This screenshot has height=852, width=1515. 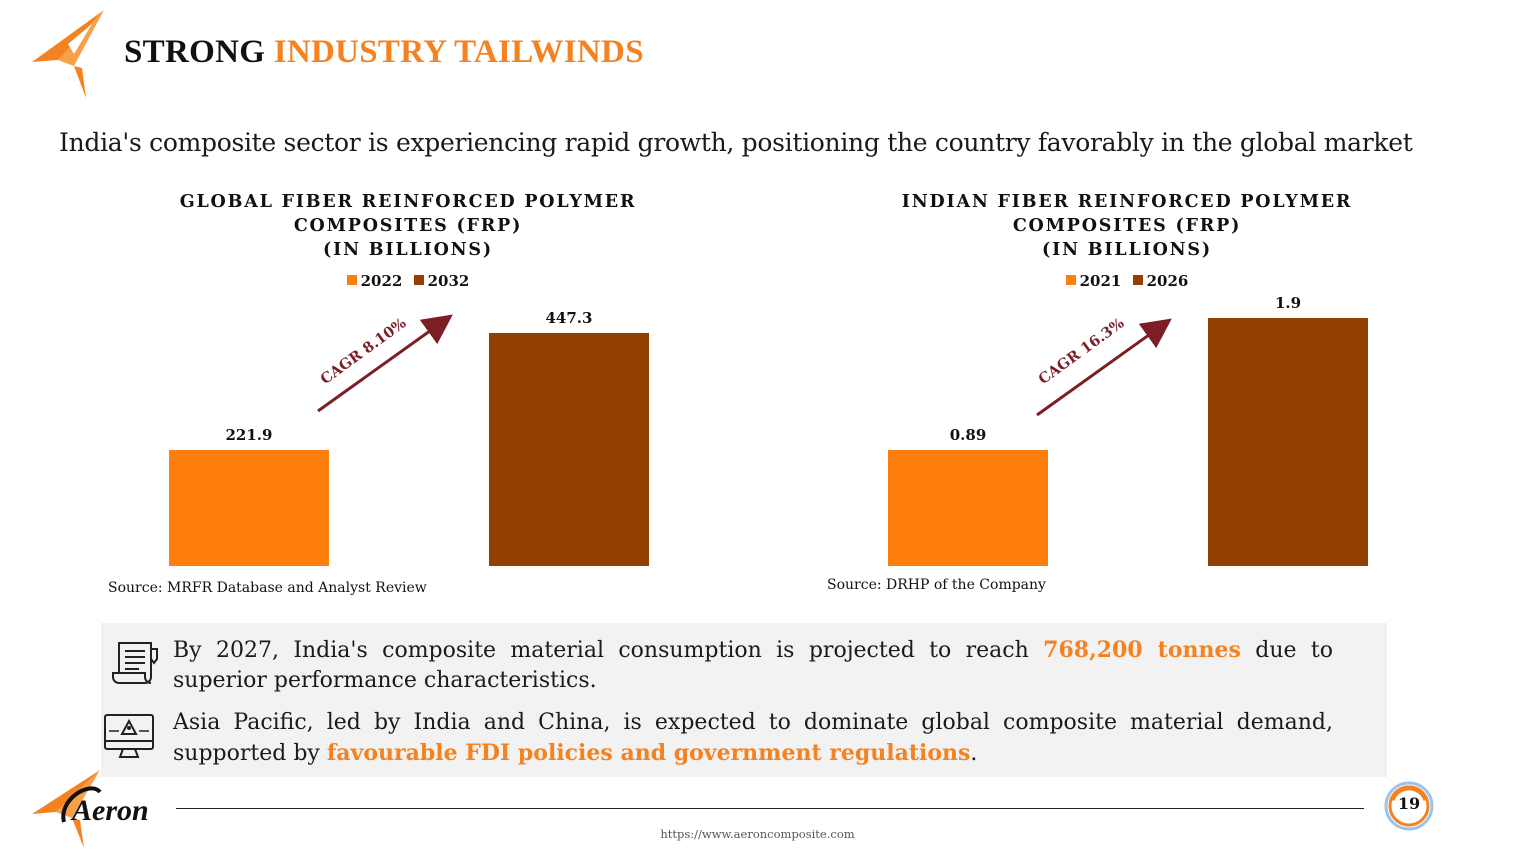 I want to click on document-report-icon, so click(x=135, y=663).